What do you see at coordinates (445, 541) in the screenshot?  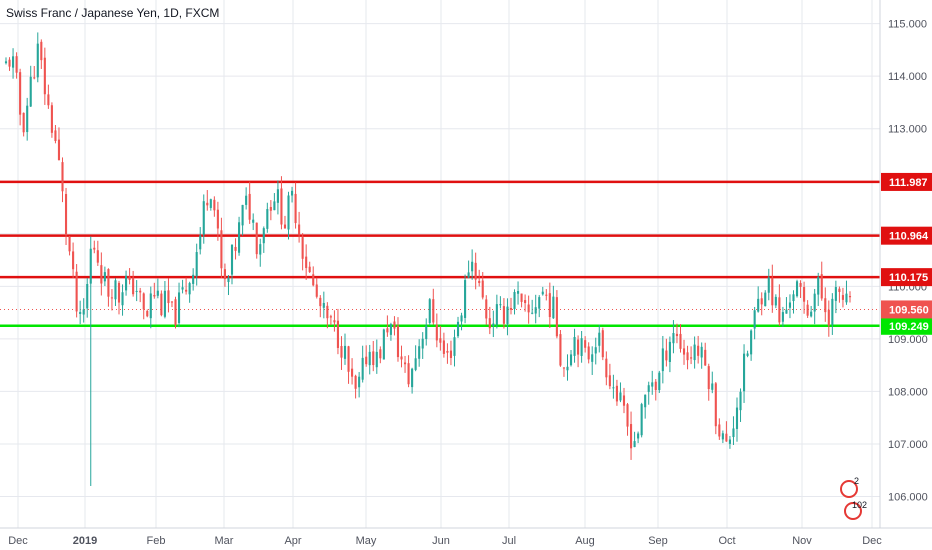 I see `time-axis: Dec 2019 Feb Mar Apr May Jun Jul Aug Sep Oct Nov Dec` at bounding box center [445, 541].